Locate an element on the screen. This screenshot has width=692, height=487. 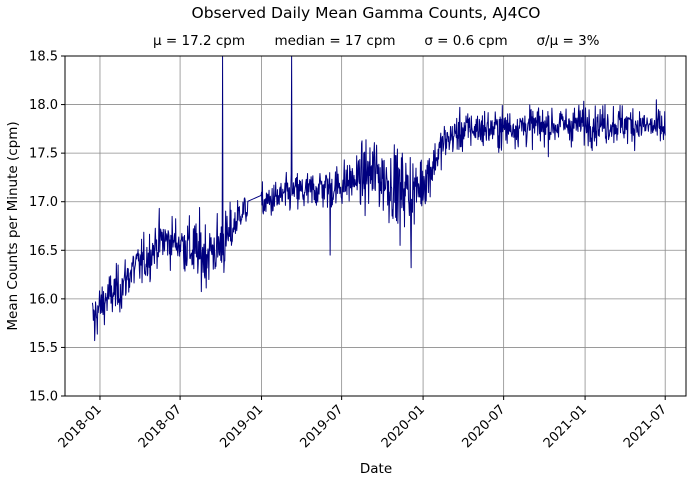
x-tick-label: 2018-01 is located at coordinates (80, 426).